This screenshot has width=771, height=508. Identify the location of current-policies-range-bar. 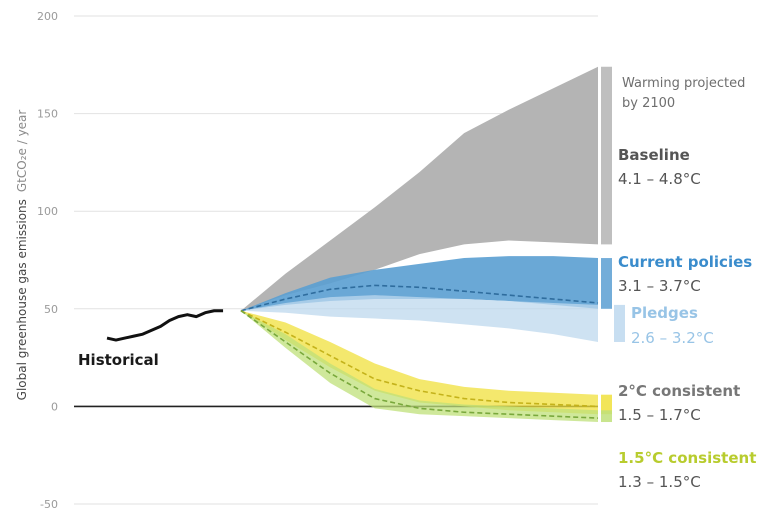
(606, 283).